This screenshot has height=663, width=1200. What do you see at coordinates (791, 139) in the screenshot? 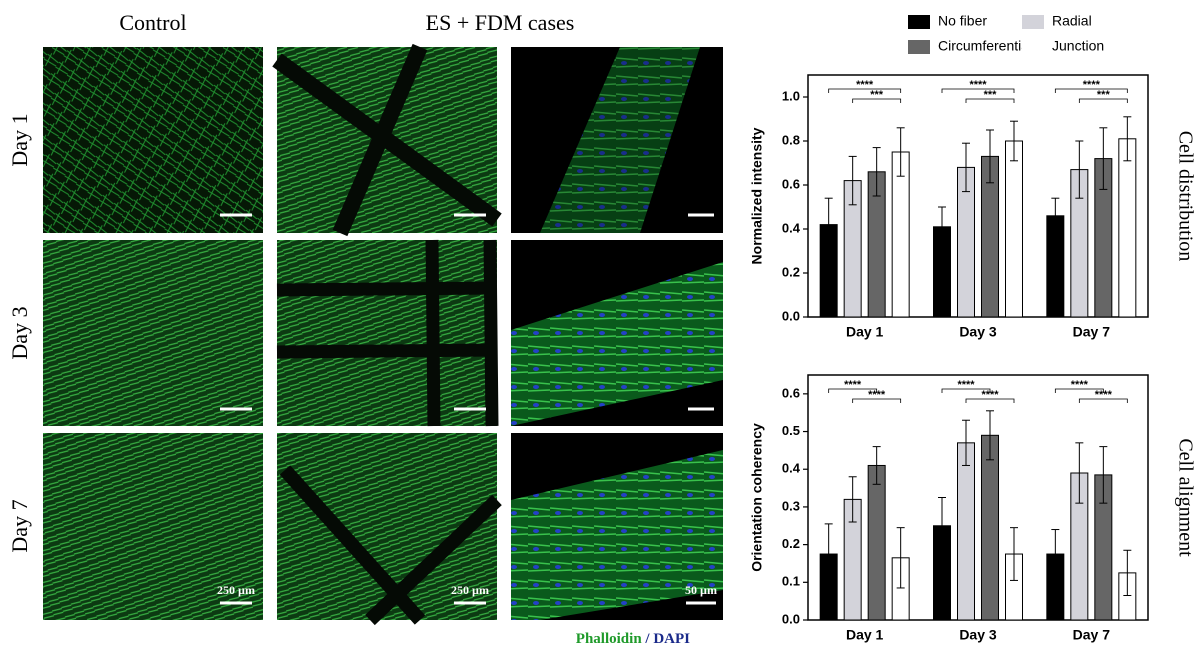
I see `y-tick-label: 0.8` at bounding box center [791, 139].